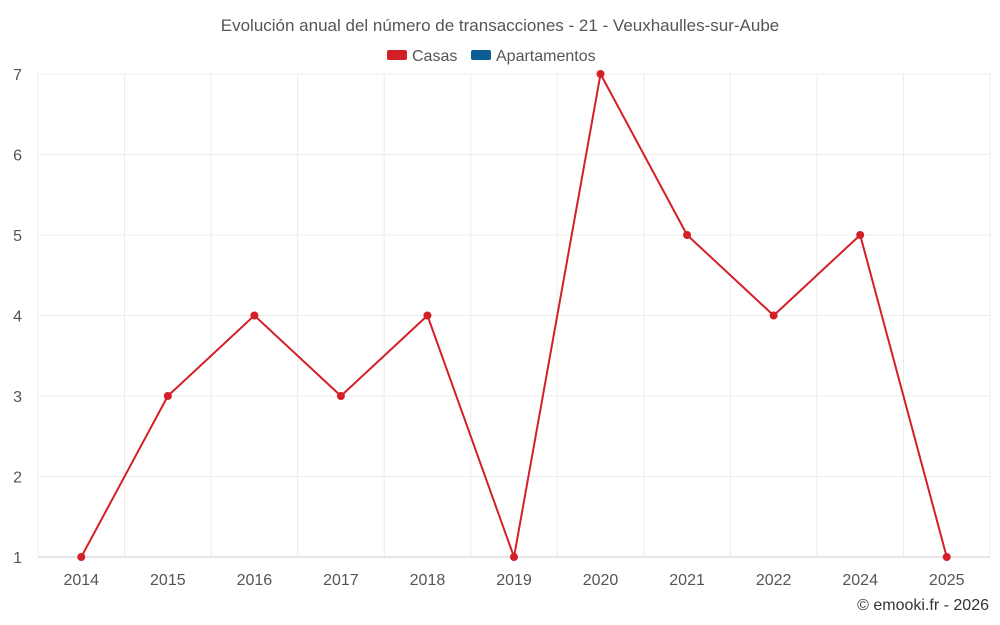 The image size is (1000, 625). I want to click on x-tick-label: 2020, so click(601, 580).